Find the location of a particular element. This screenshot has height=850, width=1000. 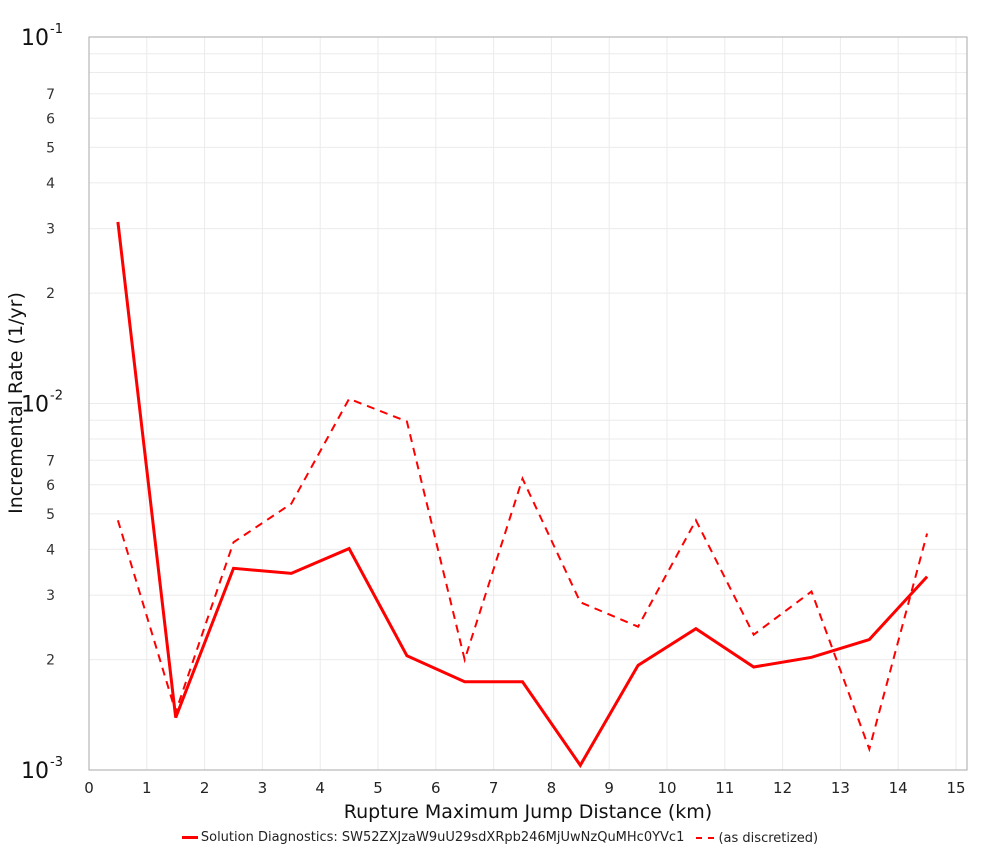

legend-label-discretized: (as discretized) is located at coordinates (768, 838).